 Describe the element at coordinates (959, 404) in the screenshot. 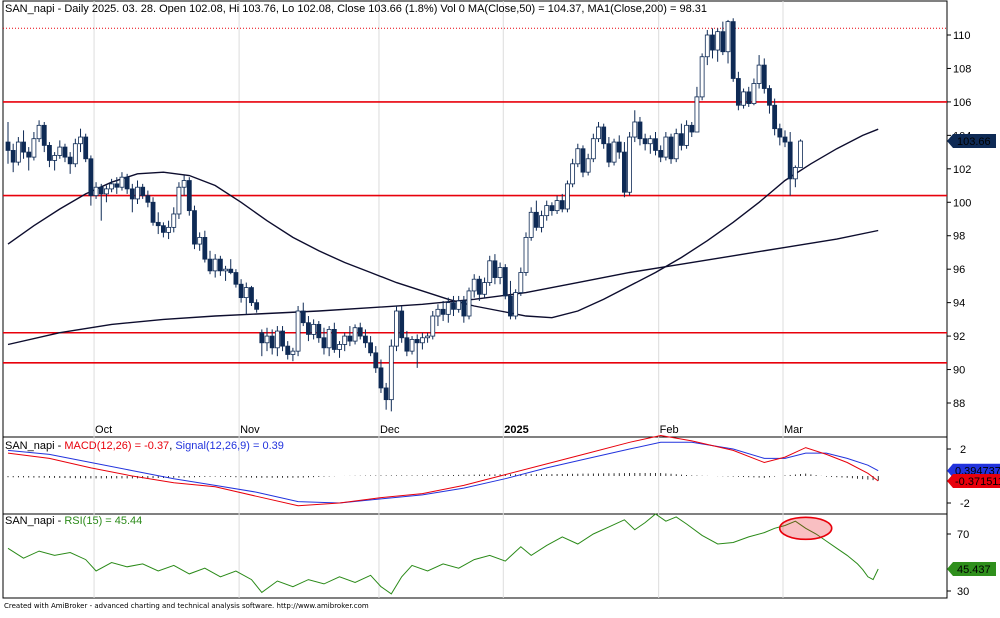

I see `y-tick-label: 88` at that location.